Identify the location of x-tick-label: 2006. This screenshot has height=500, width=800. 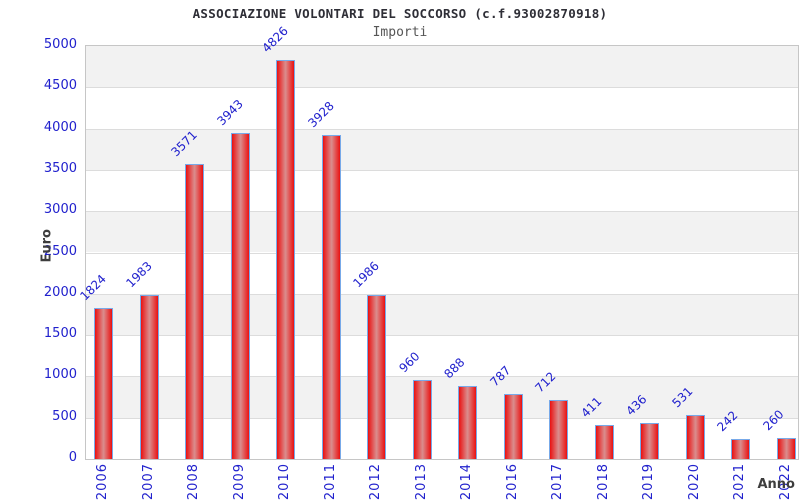
(103, 481).